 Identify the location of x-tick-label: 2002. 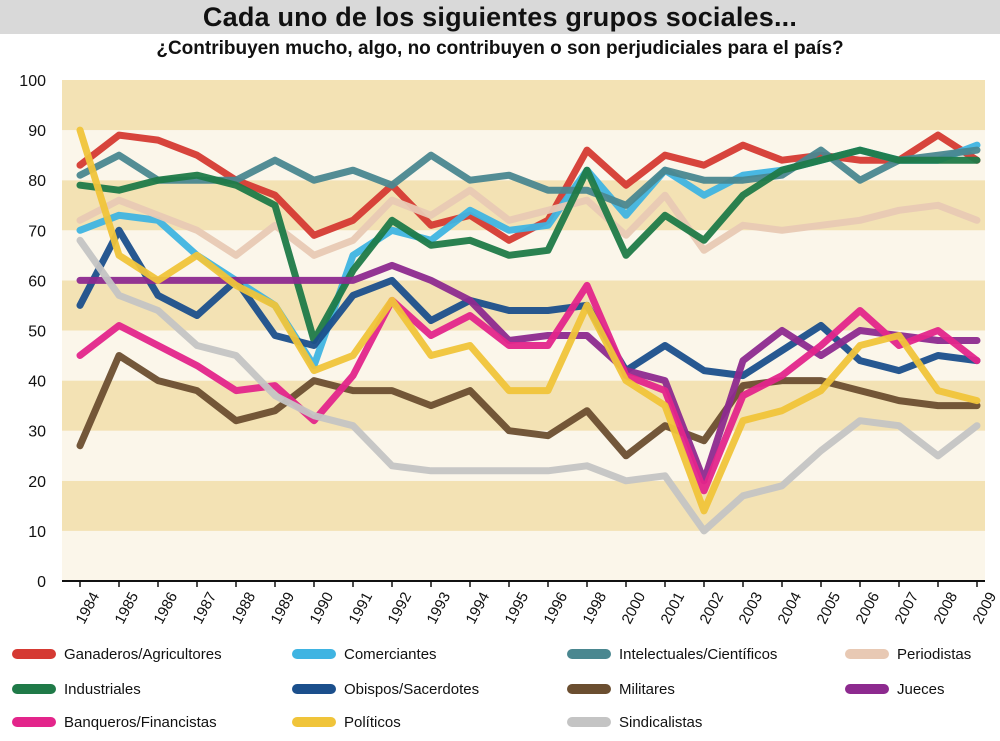
(712, 607).